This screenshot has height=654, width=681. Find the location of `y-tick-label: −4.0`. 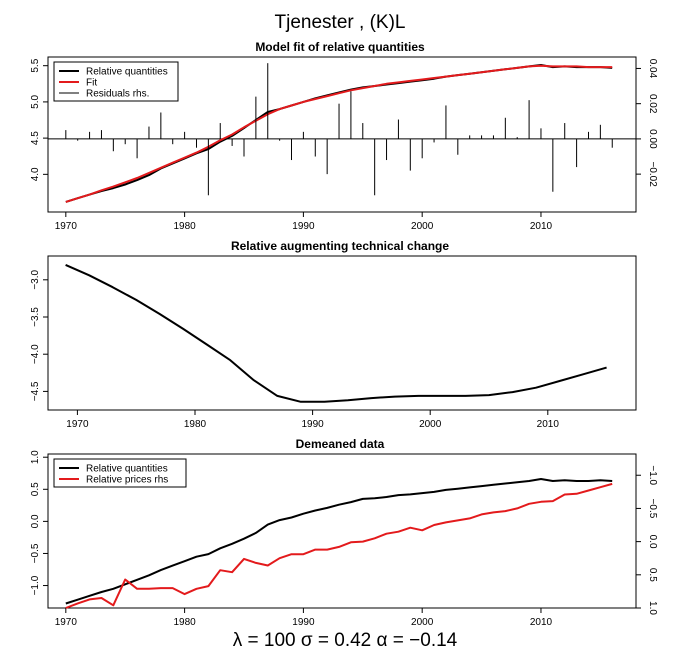

y-tick-label: −4.0 is located at coordinates (35, 354).